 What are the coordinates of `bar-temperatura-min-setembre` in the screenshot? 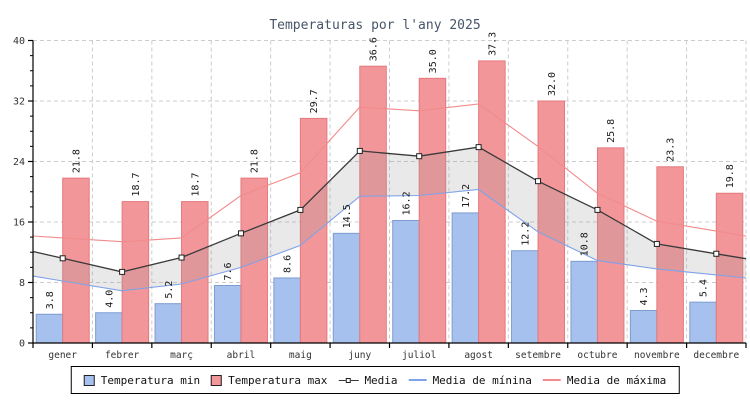 It's located at (525, 297).